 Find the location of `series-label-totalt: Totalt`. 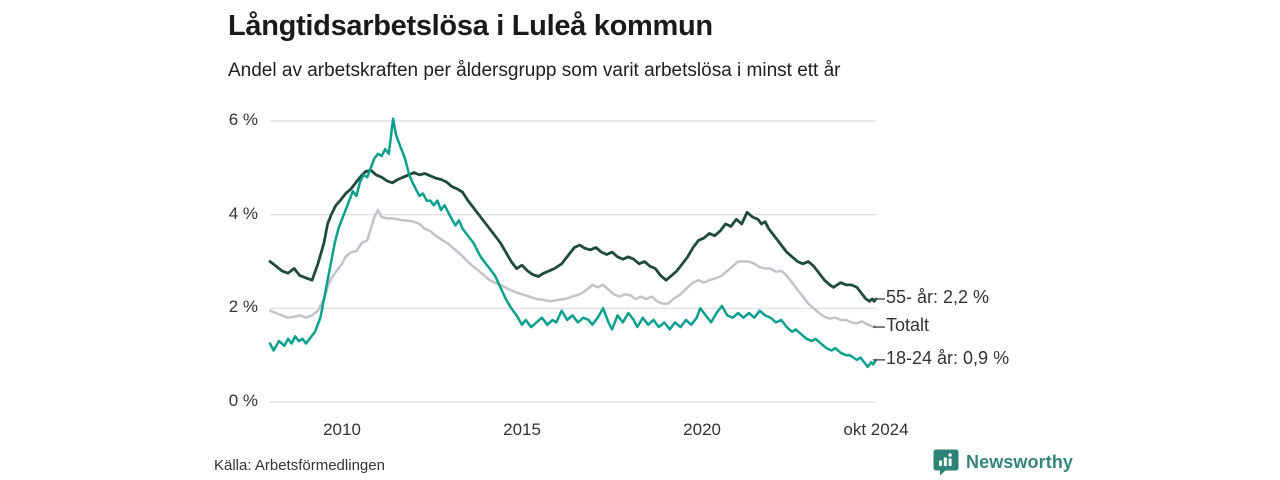

series-label-totalt: Totalt is located at coordinates (908, 325).